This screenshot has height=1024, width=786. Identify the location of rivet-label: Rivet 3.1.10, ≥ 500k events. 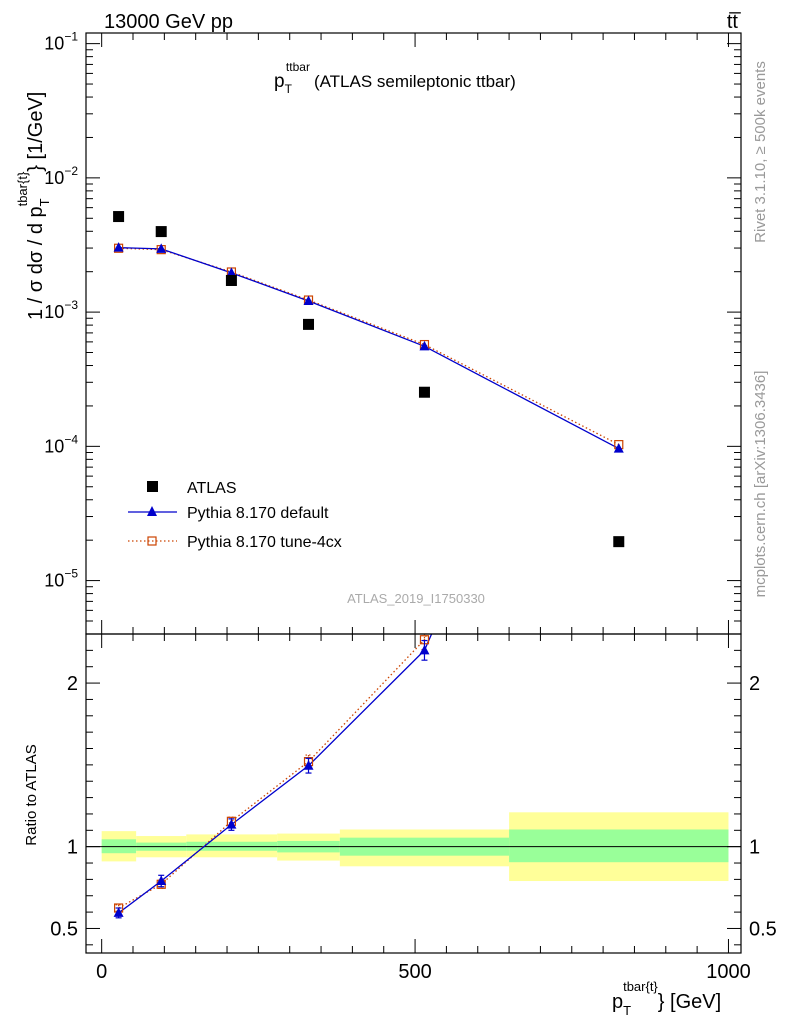
(760, 152).